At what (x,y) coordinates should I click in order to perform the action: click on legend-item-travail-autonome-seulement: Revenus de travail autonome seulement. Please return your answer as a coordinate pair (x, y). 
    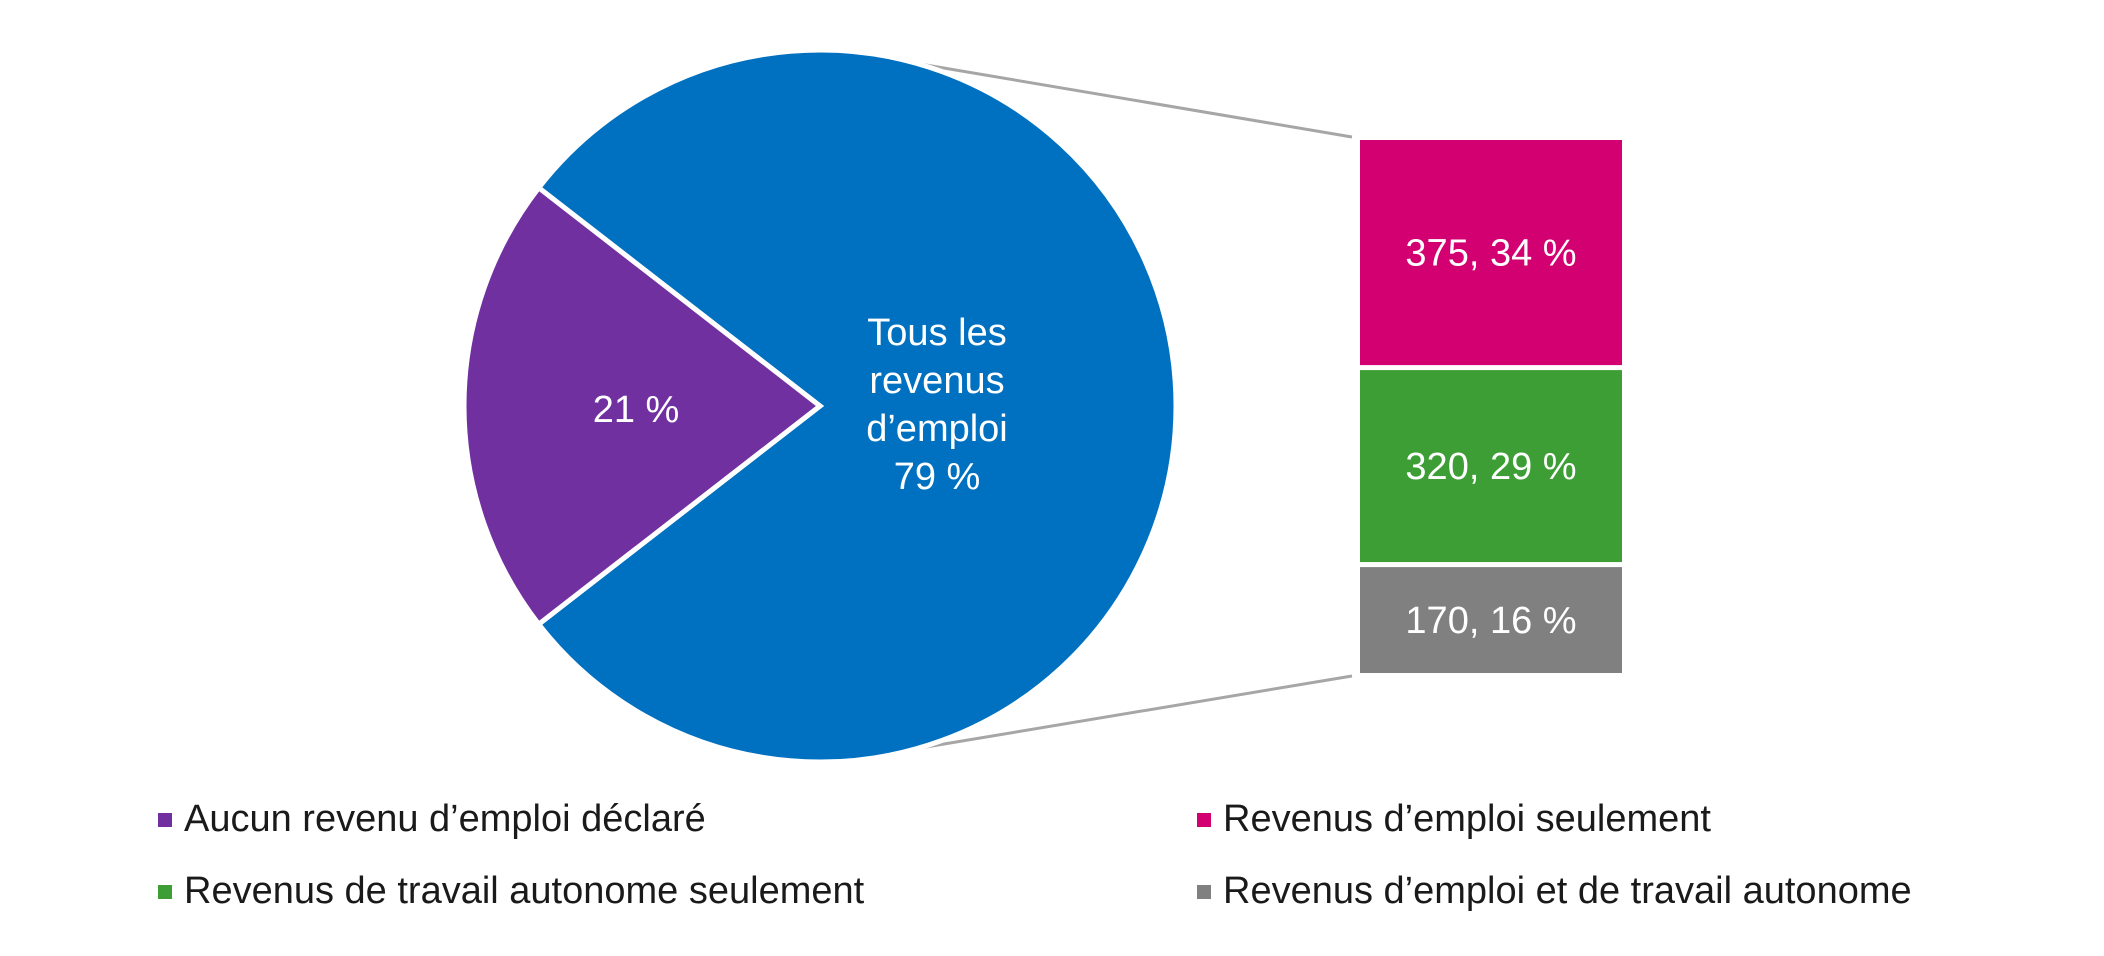
    Looking at the image, I should click on (511, 891).